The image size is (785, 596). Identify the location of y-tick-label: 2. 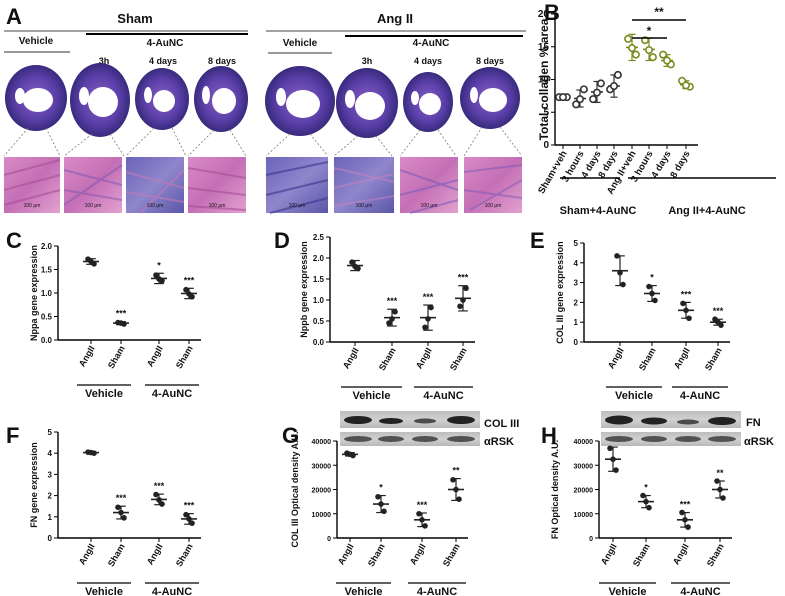
(576, 302).